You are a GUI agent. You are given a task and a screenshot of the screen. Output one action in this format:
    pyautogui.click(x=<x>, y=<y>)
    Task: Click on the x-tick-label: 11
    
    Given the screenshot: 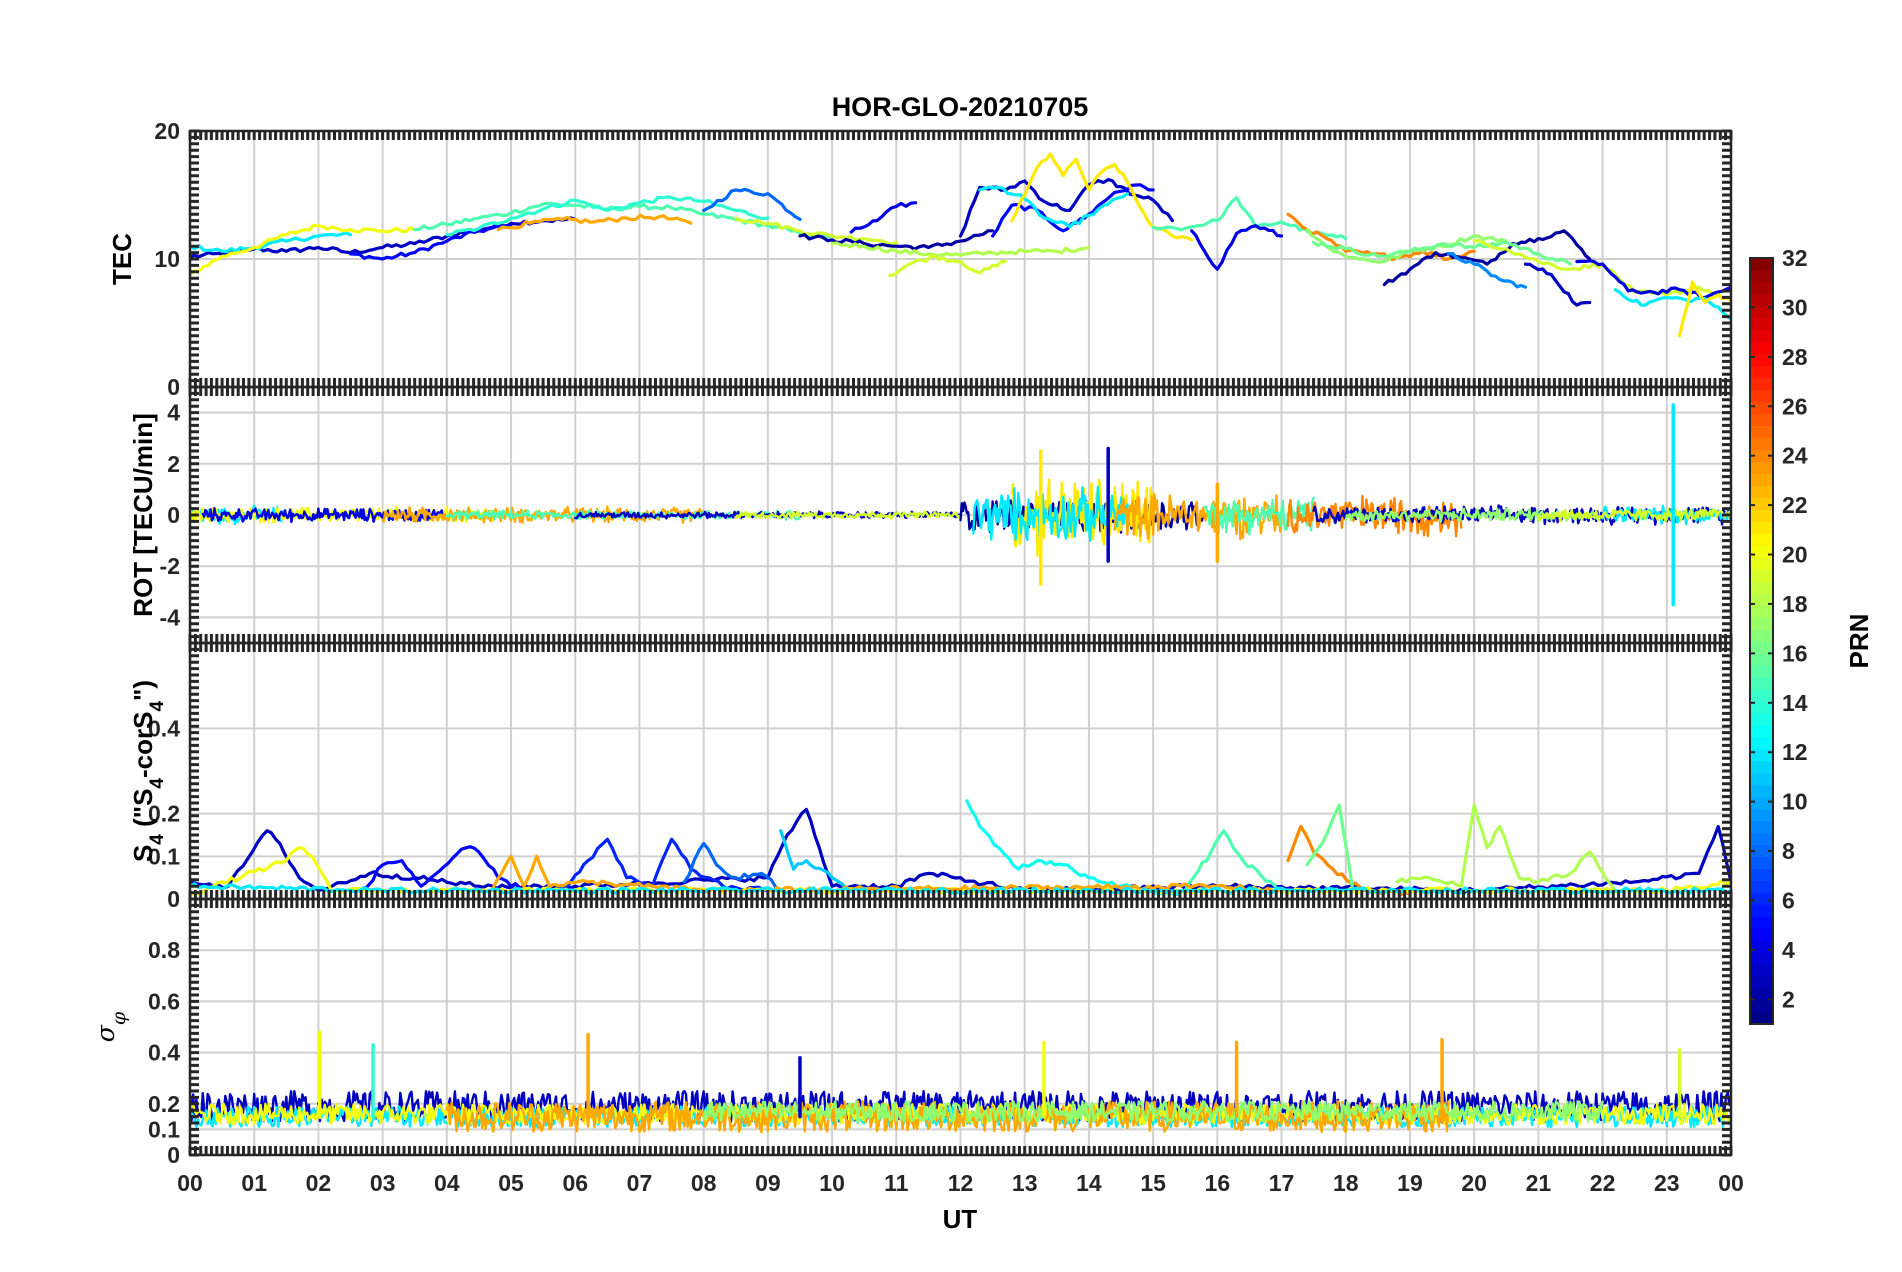 What is the action you would take?
    pyautogui.click(x=896, y=1183)
    